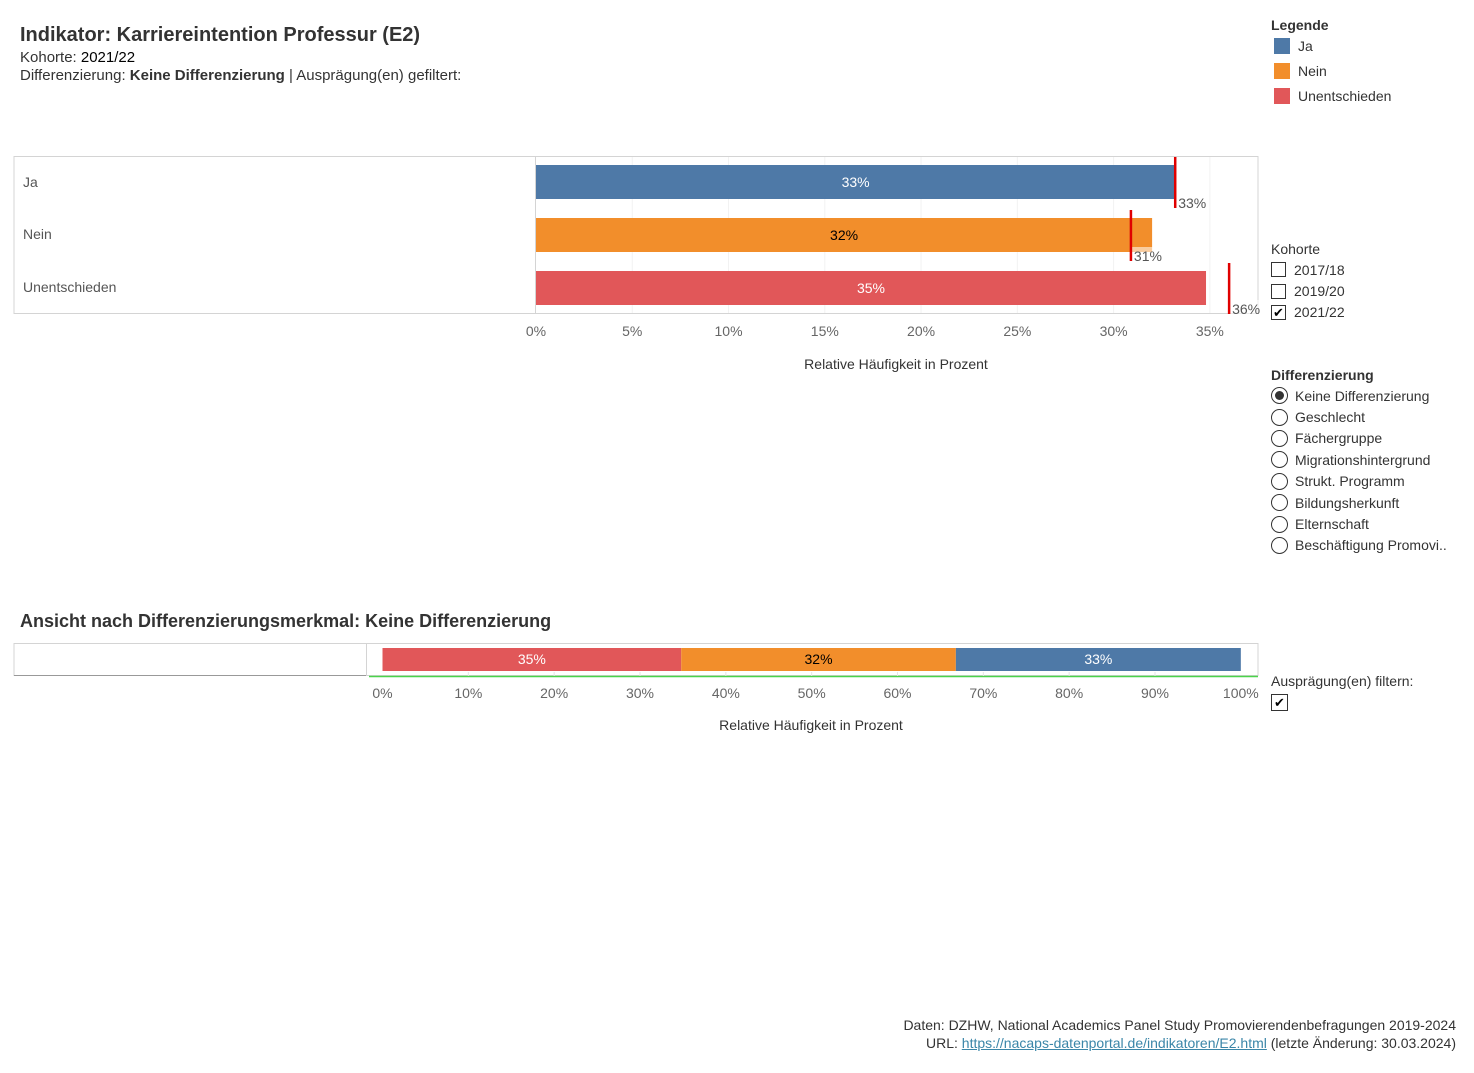 This screenshot has height=1073, width=1474. I want to click on kohorte-line: Kohorte: 2021/22, so click(77, 57).